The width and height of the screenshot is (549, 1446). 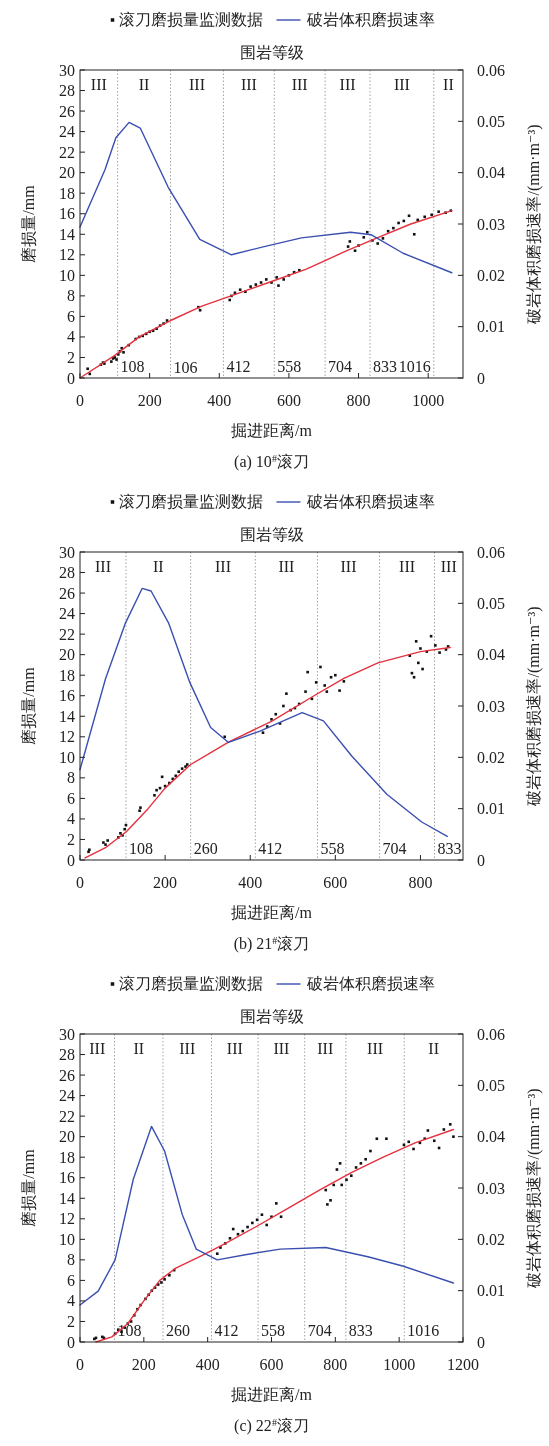 What do you see at coordinates (67, 757) in the screenshot?
I see `y-tick-label: 10` at bounding box center [67, 757].